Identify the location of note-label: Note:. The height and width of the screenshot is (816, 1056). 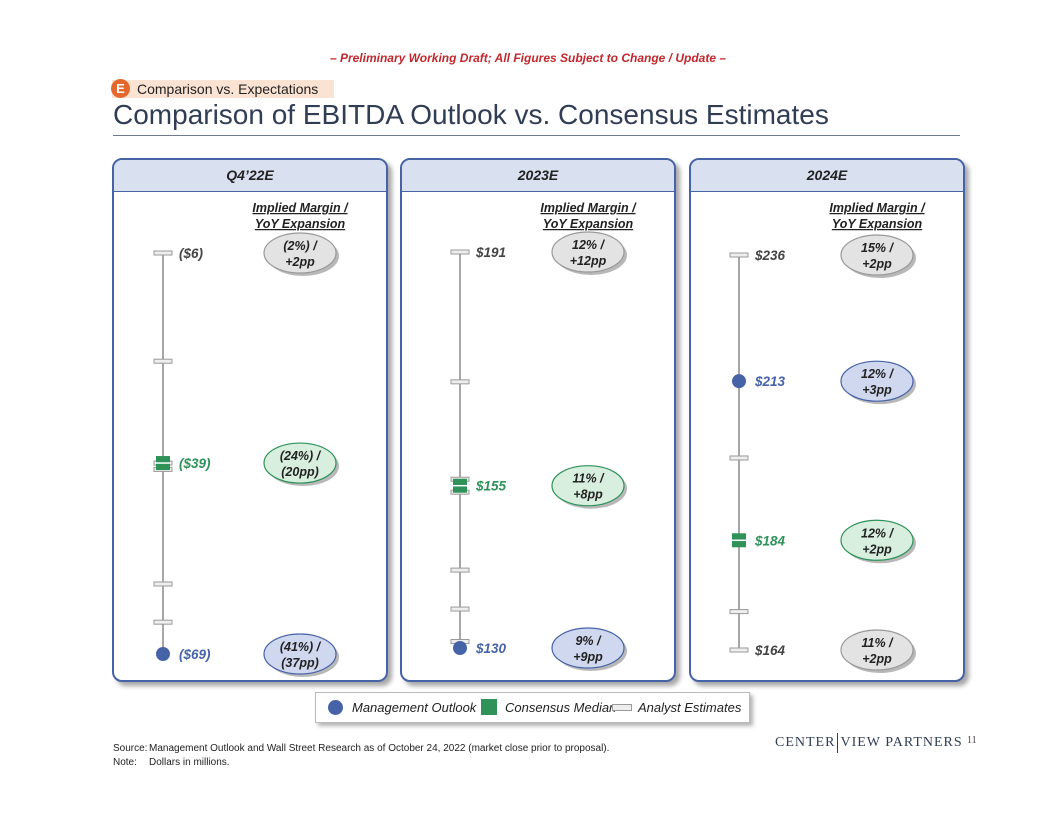
(125, 762).